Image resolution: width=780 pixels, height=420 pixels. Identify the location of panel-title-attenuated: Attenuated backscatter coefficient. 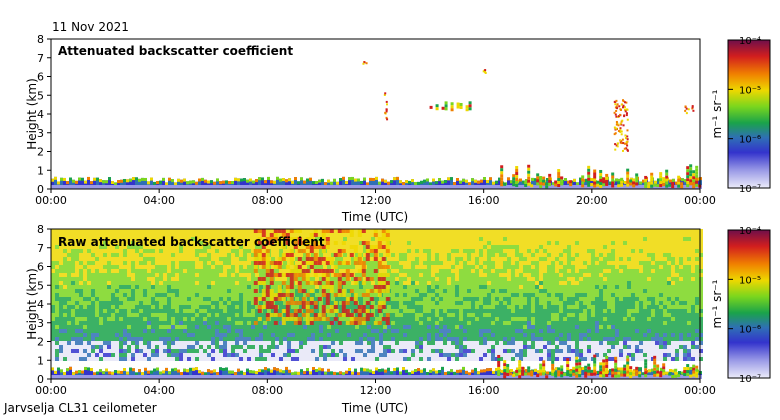
(175, 51).